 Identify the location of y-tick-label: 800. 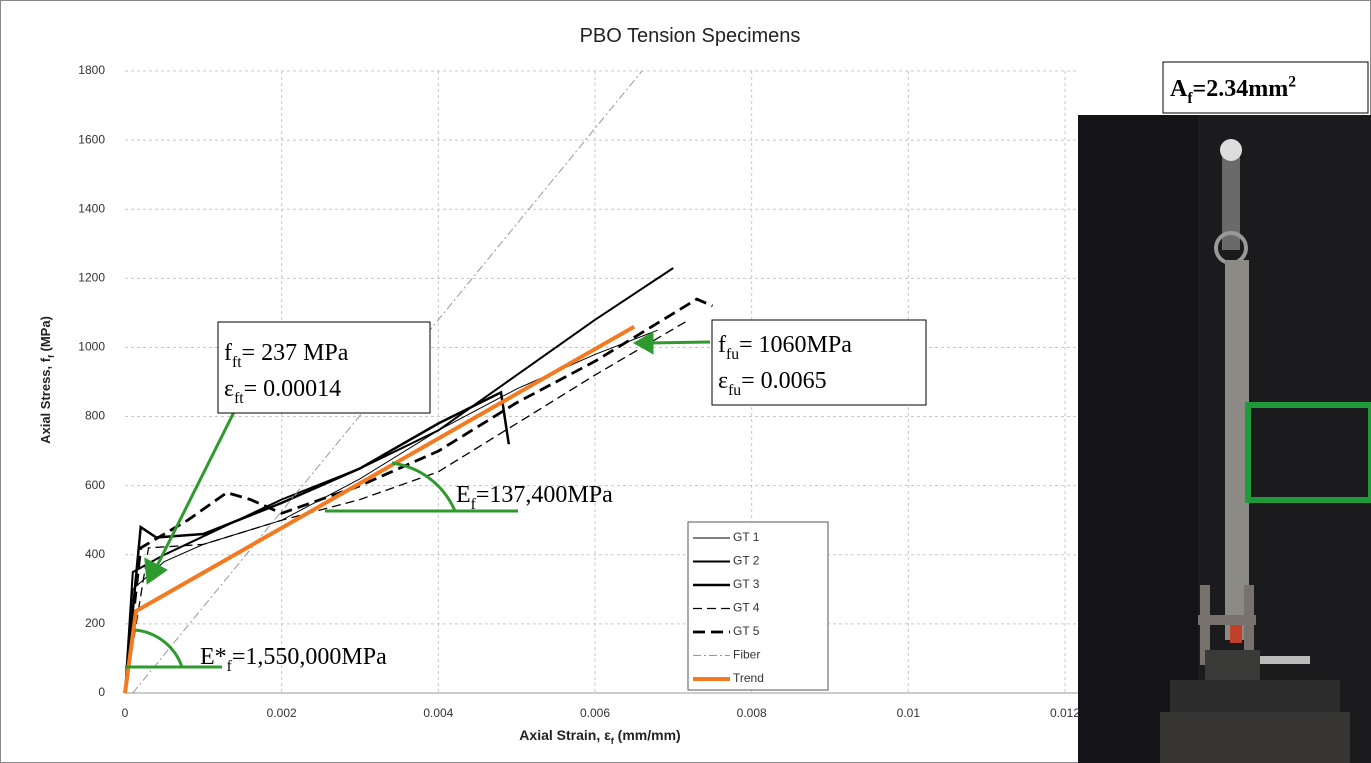
(95, 416).